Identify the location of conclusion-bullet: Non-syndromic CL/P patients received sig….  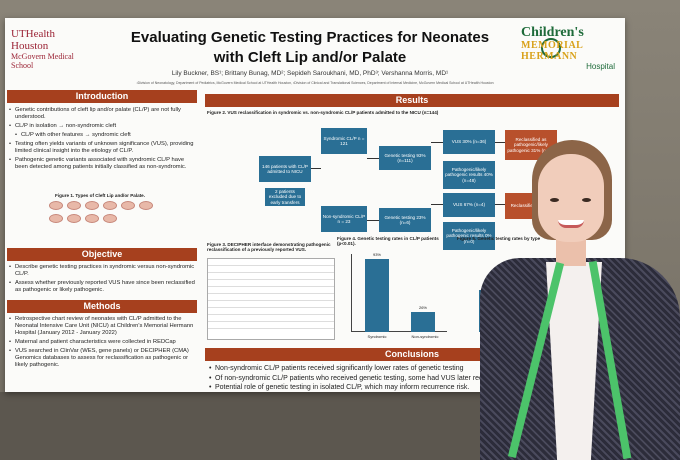
(359, 369).